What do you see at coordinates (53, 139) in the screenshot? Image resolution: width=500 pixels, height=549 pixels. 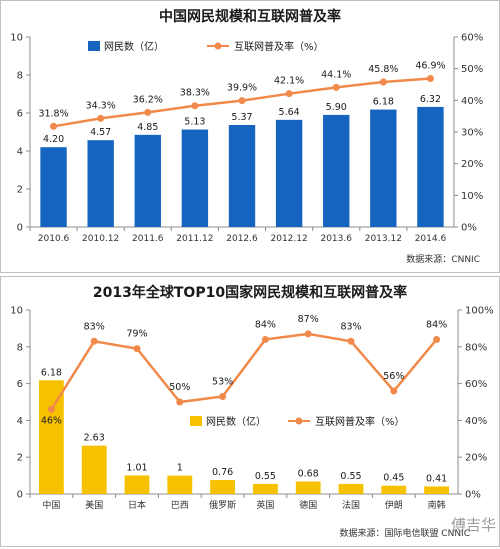 I see `chart1-bar-label: 4.20` at bounding box center [53, 139].